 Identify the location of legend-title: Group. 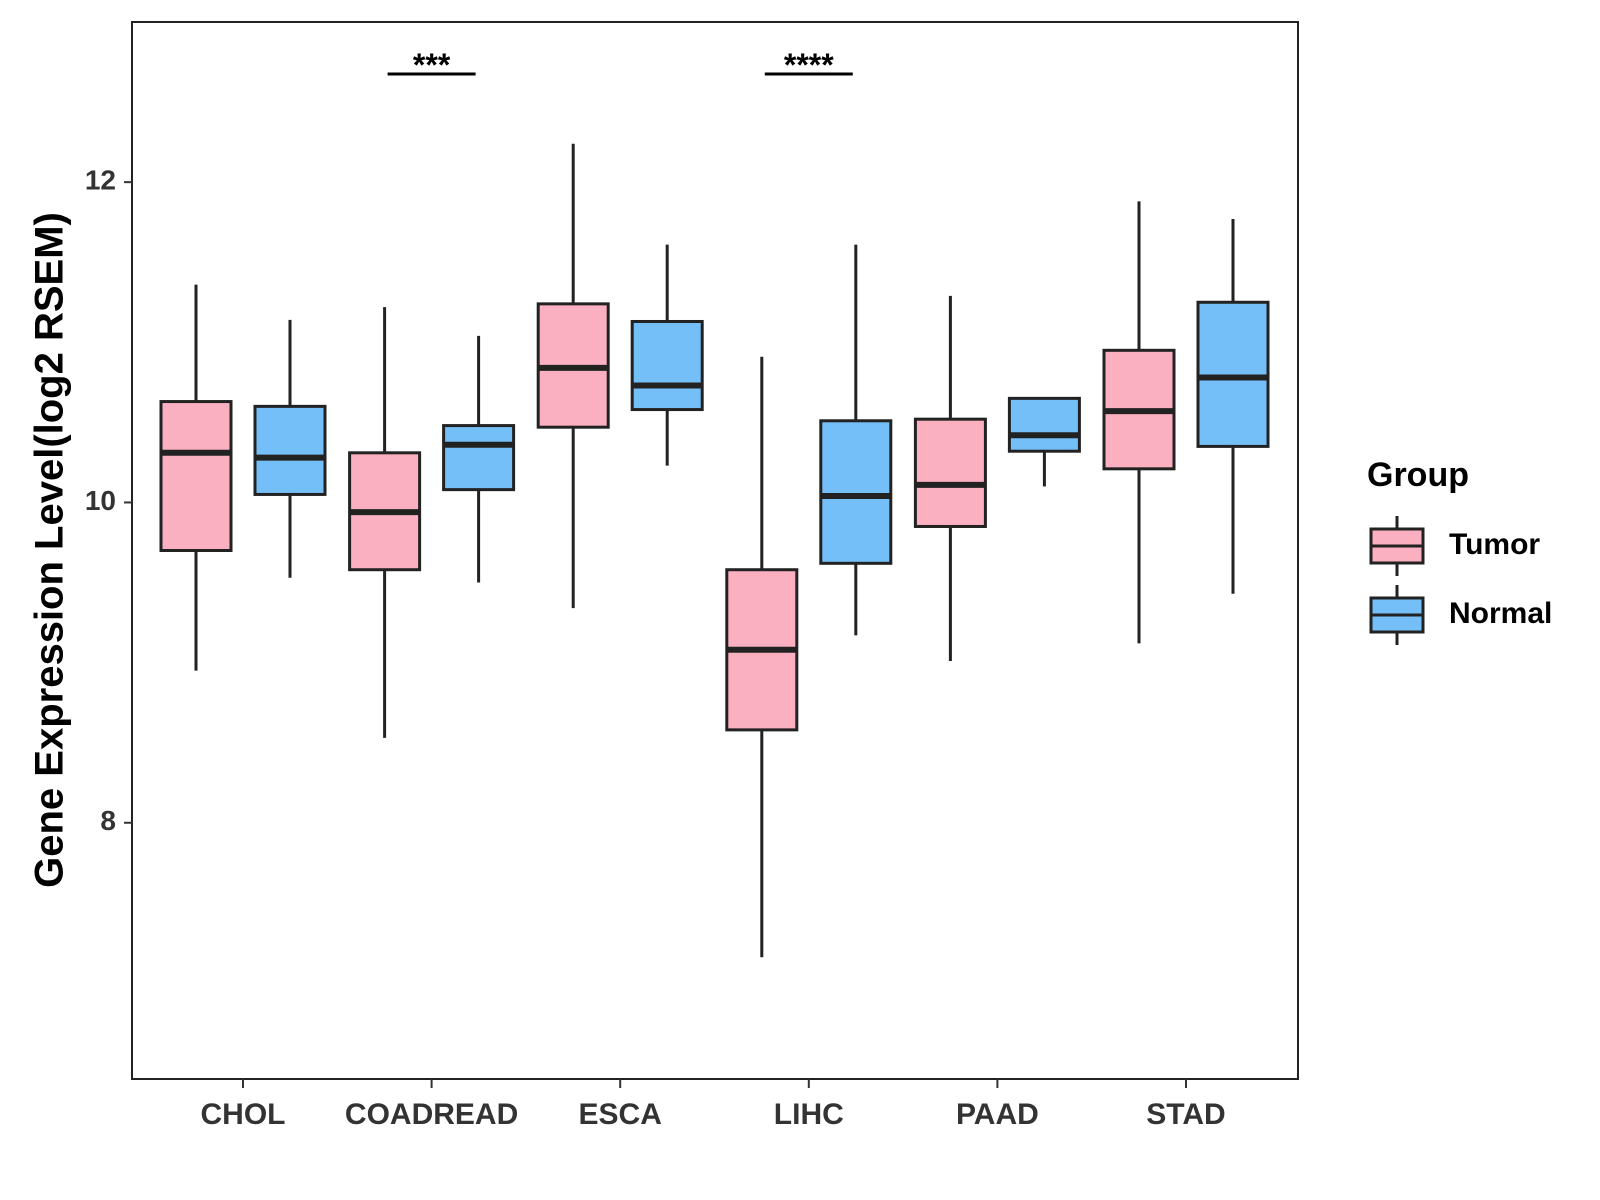
(1418, 475).